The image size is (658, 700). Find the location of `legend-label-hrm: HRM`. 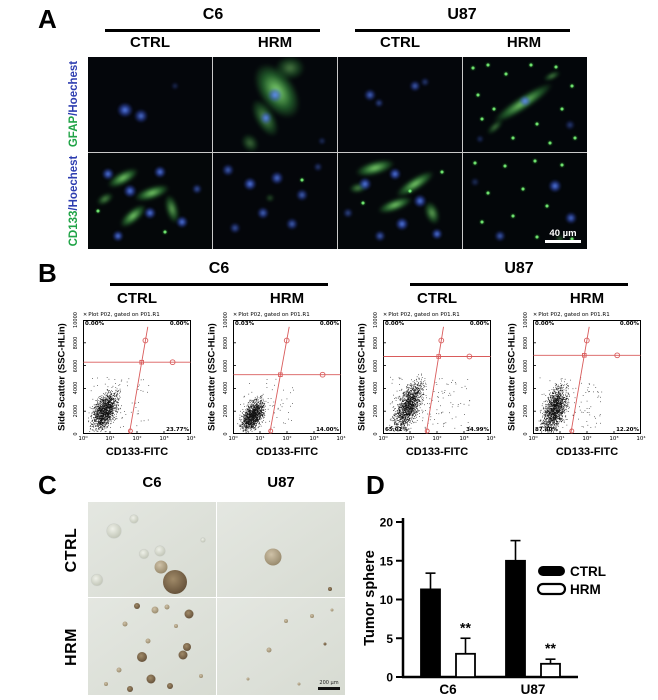

legend-label-hrm: HRM is located at coordinates (585, 589).